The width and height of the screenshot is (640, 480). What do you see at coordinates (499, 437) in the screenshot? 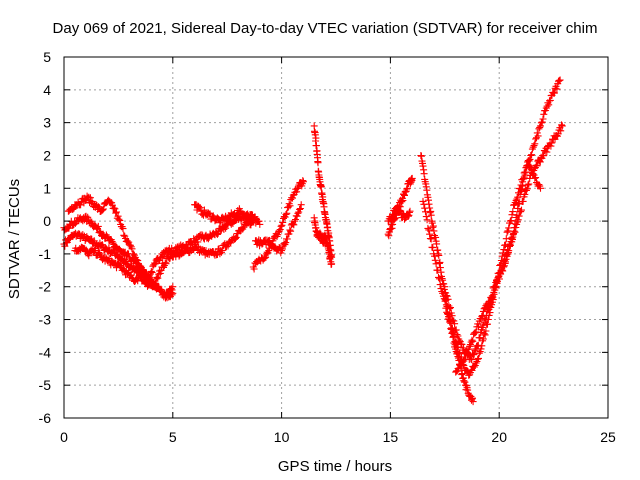
I see `x-tick-label: 20` at bounding box center [499, 437].